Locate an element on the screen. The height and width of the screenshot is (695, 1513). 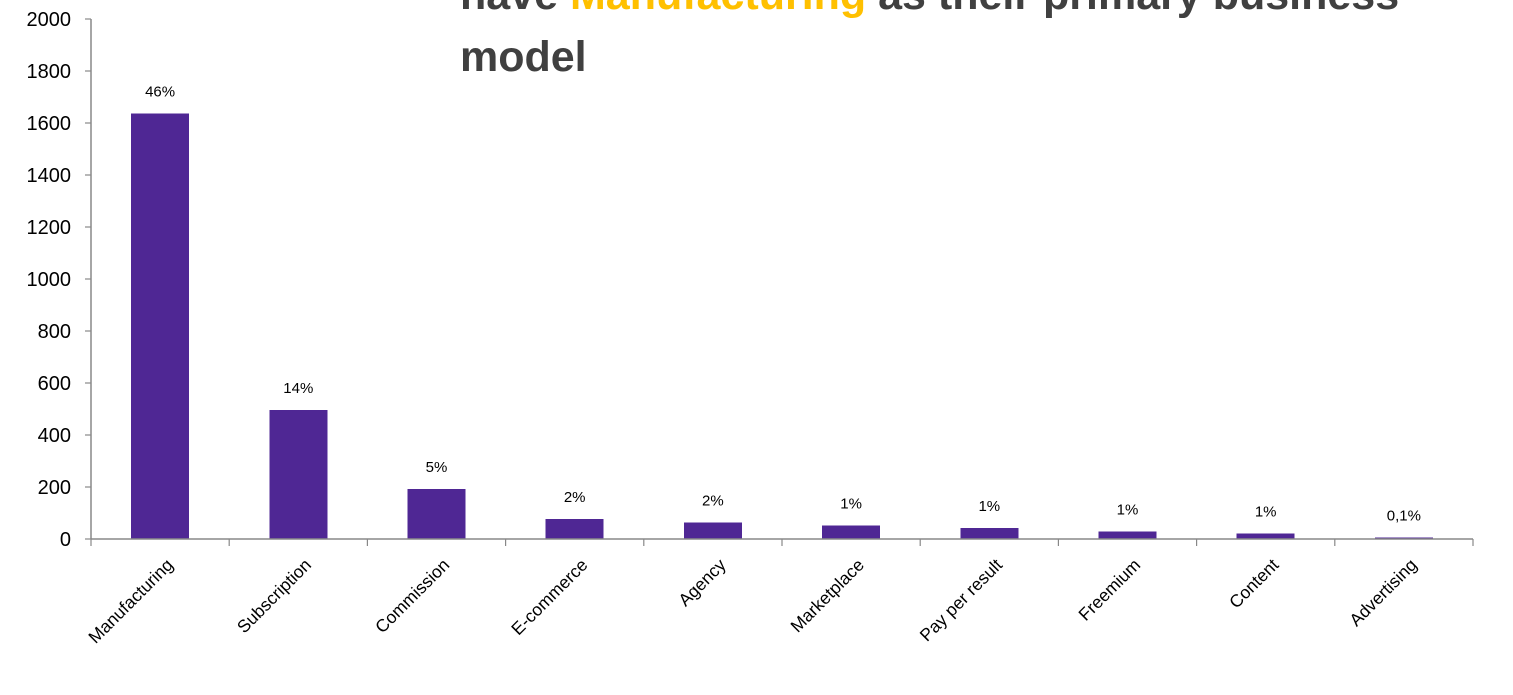
x-tick-label: Agency is located at coordinates (702, 583).